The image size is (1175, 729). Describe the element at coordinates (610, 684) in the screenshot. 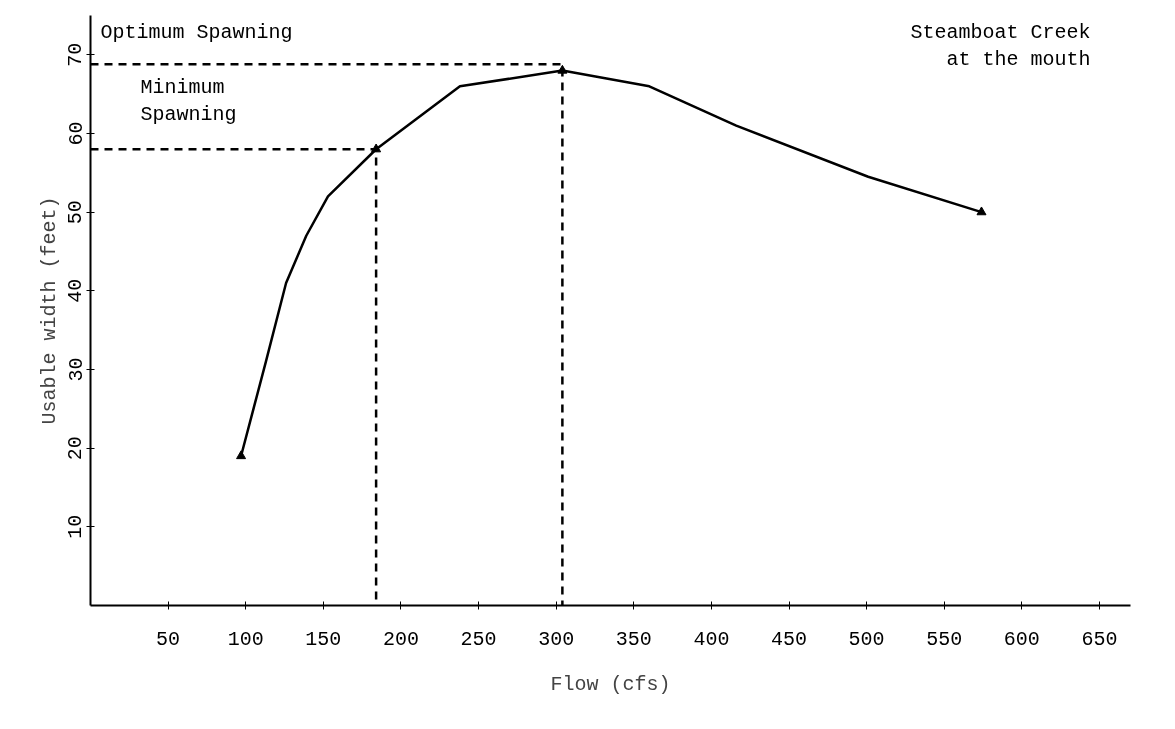

I see `x-axis-title: Flow (cfs)` at that location.